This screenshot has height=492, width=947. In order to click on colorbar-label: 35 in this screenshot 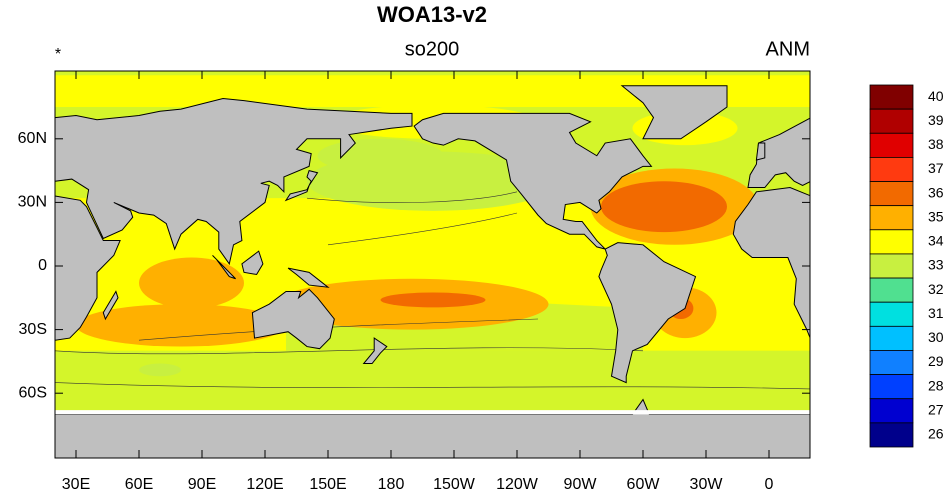, I will do `click(936, 216)`.